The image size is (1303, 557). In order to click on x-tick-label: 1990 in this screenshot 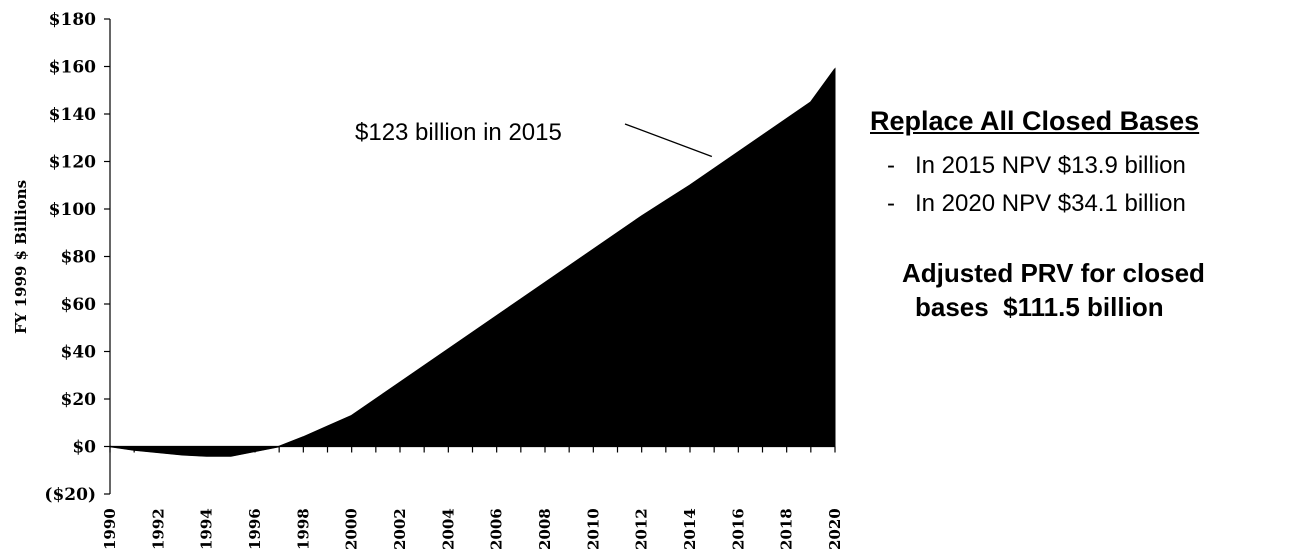, I will do `click(110, 529)`.